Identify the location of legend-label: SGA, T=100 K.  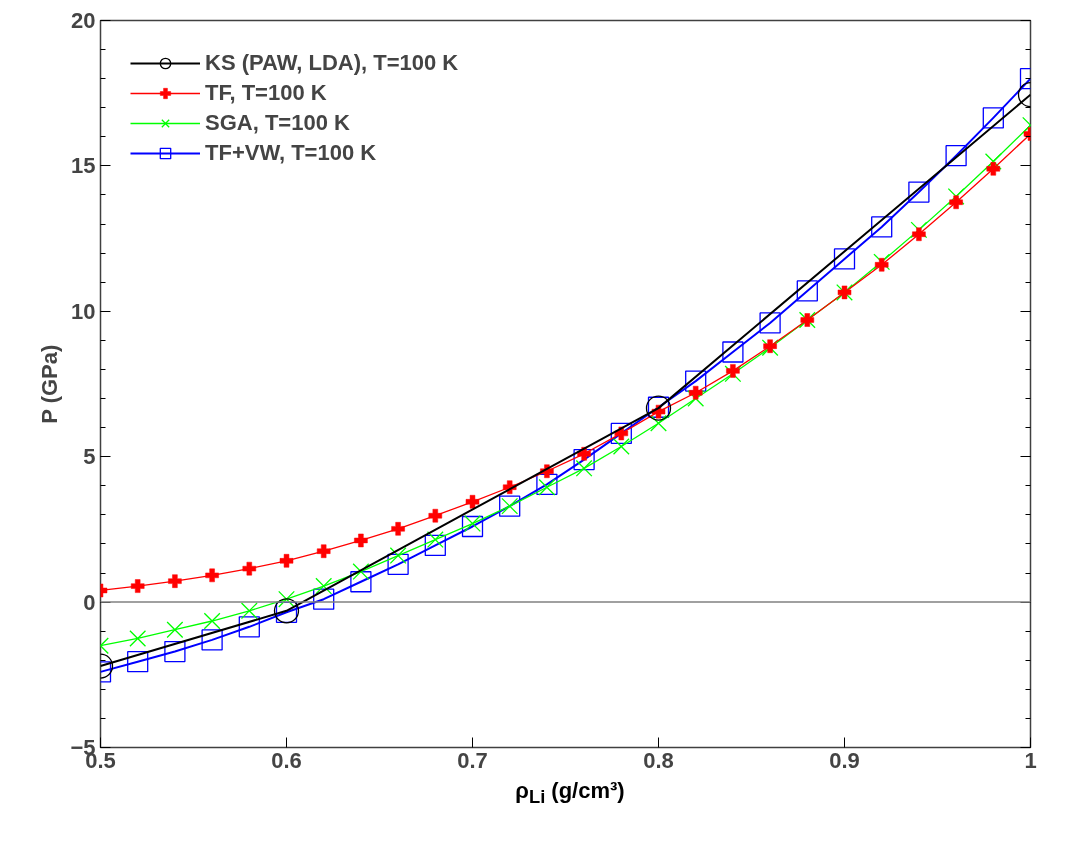
(277, 123).